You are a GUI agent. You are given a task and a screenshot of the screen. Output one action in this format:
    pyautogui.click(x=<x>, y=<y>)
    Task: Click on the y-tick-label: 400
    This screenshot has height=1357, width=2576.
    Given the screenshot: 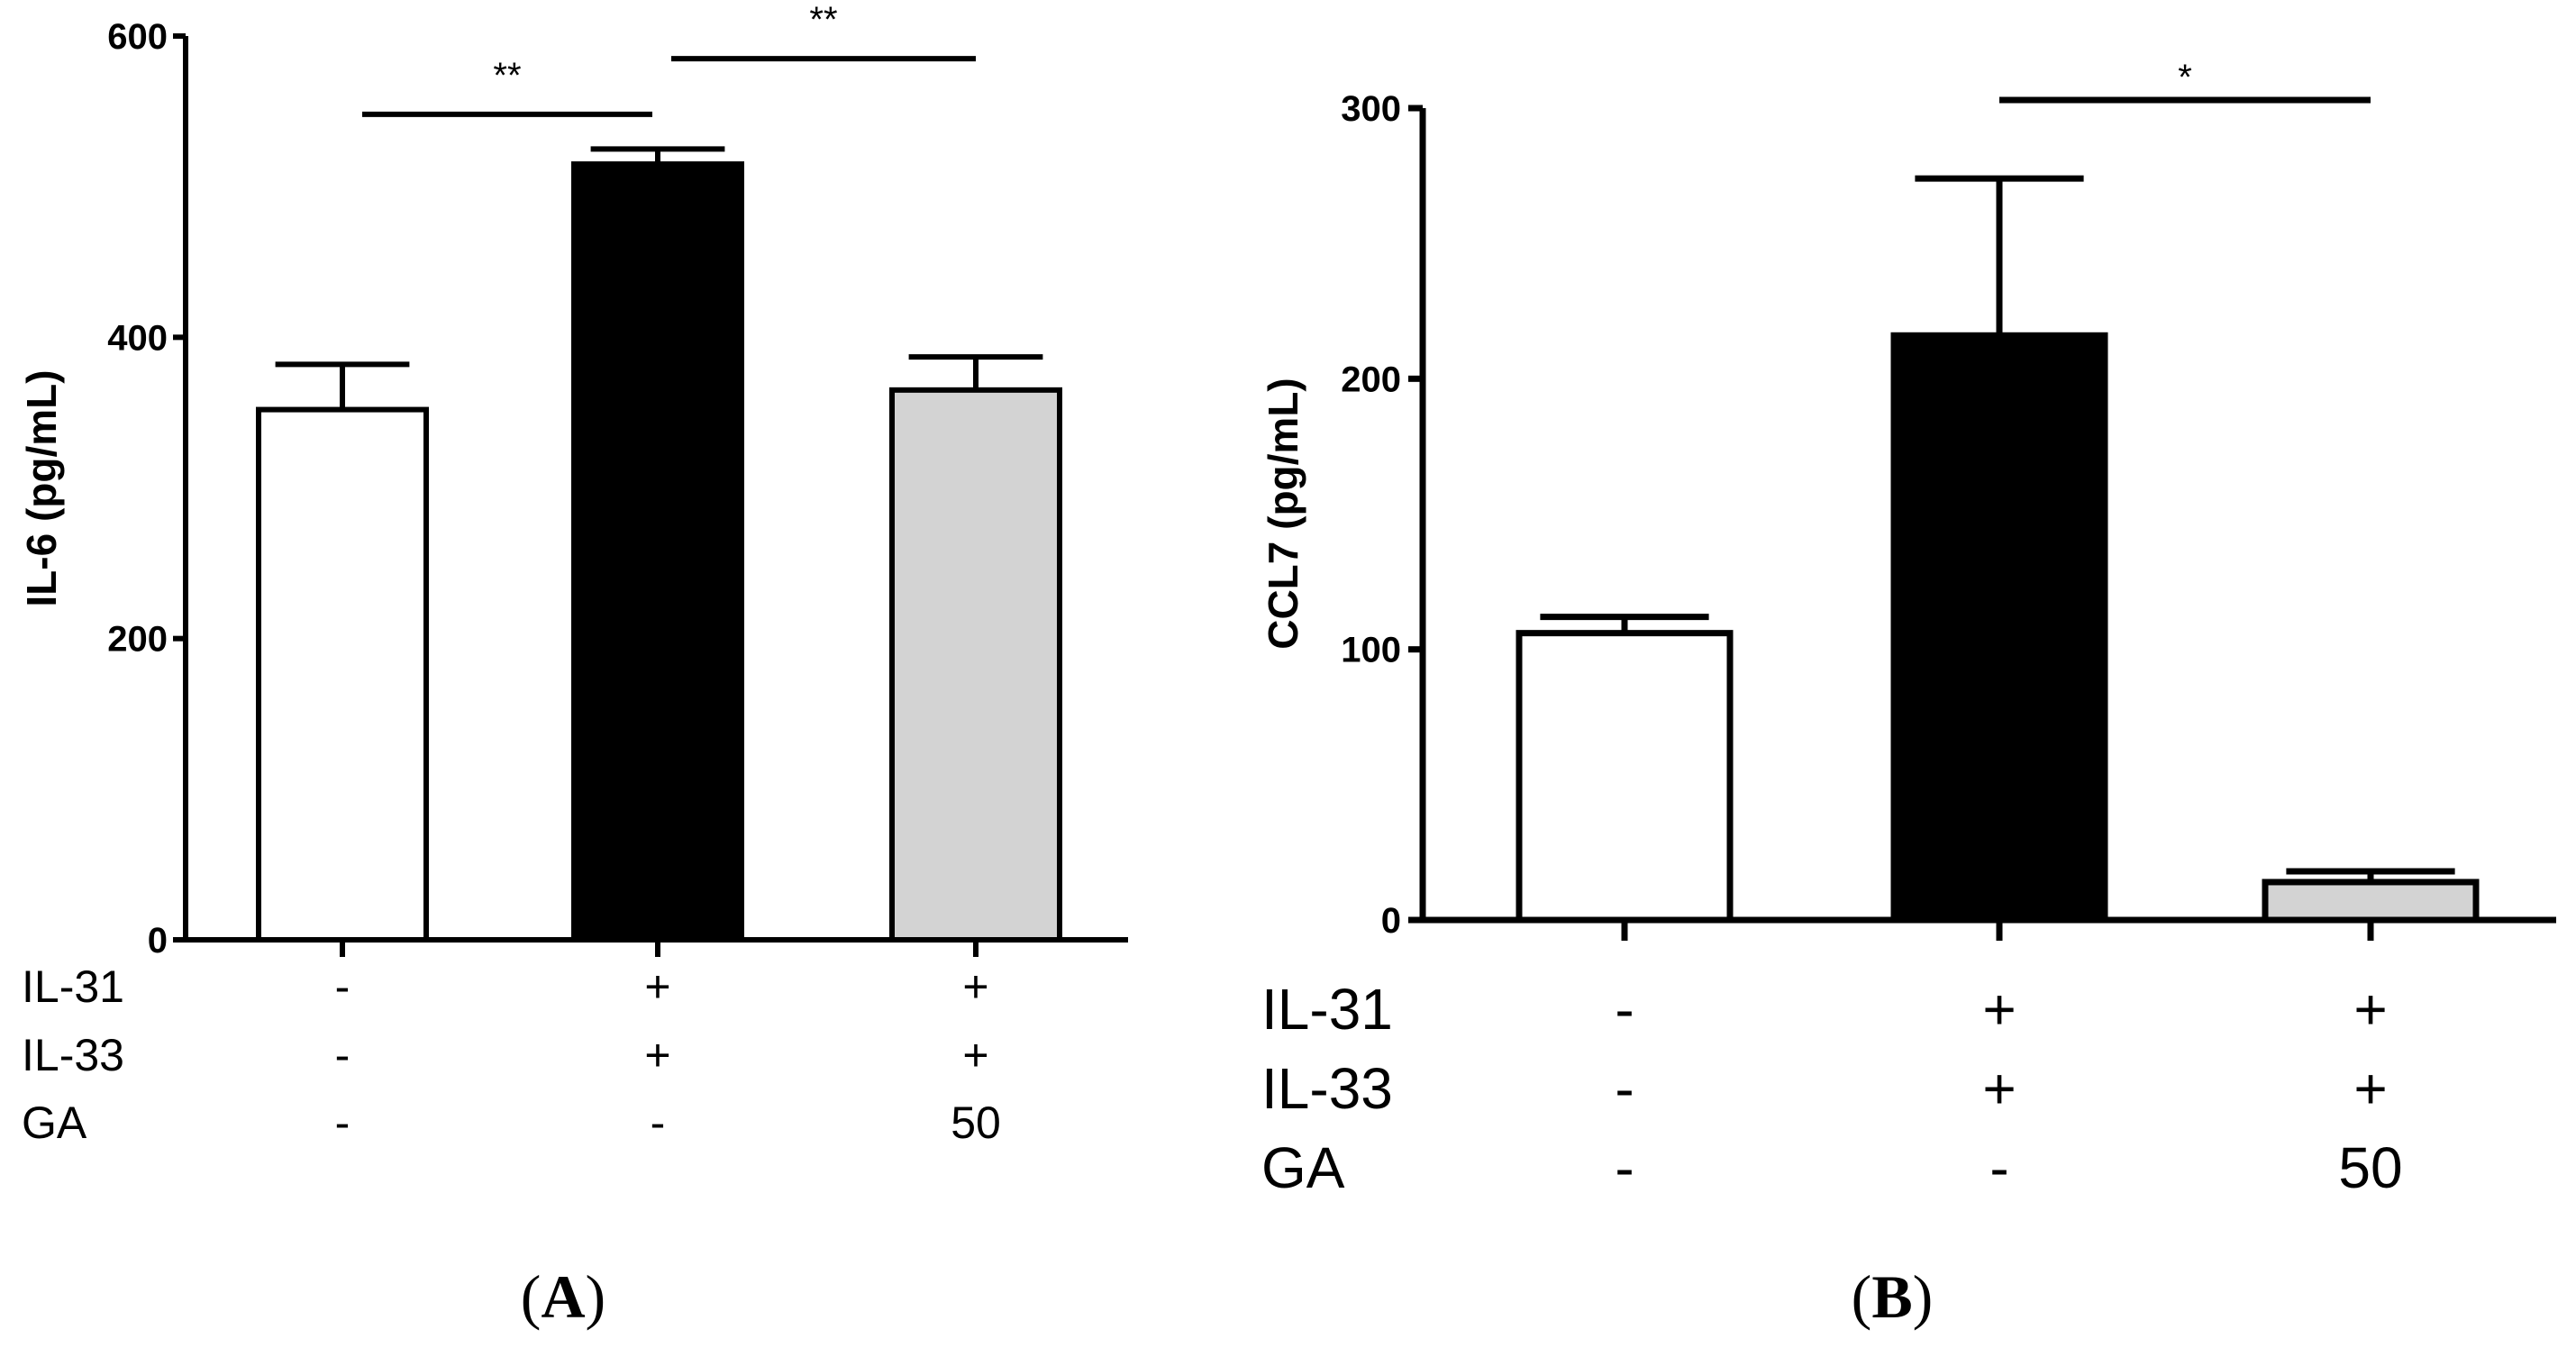 What is the action you would take?
    pyautogui.click(x=137, y=338)
    